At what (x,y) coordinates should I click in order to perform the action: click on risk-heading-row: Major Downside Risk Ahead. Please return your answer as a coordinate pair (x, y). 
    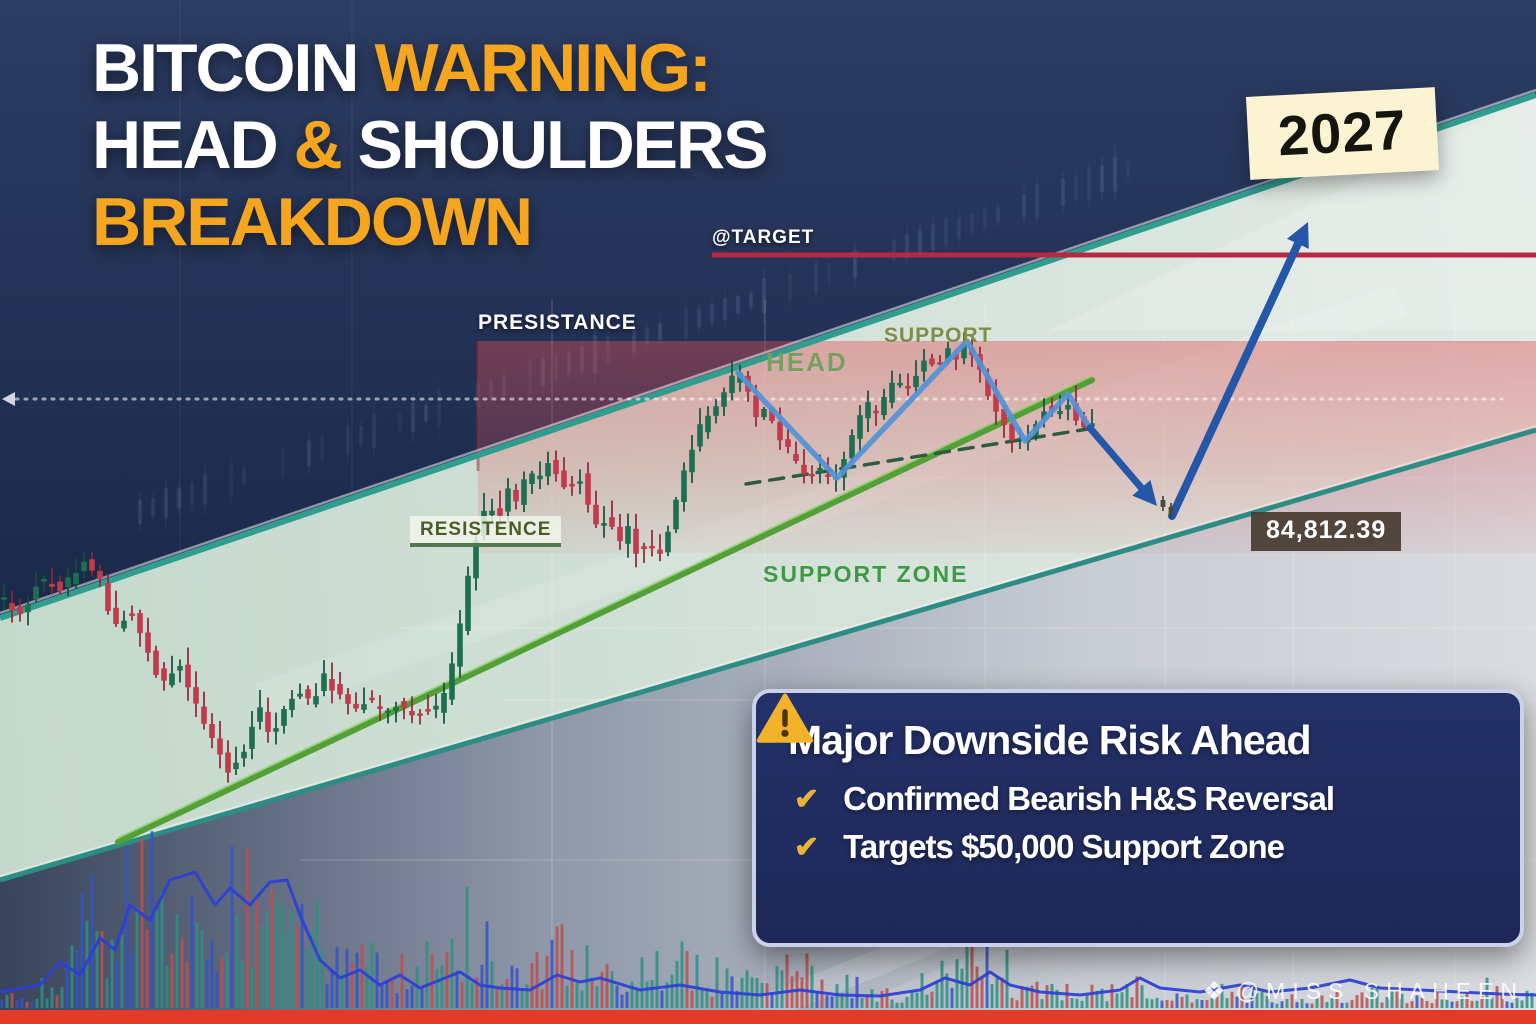
    Looking at the image, I should click on (1122, 728).